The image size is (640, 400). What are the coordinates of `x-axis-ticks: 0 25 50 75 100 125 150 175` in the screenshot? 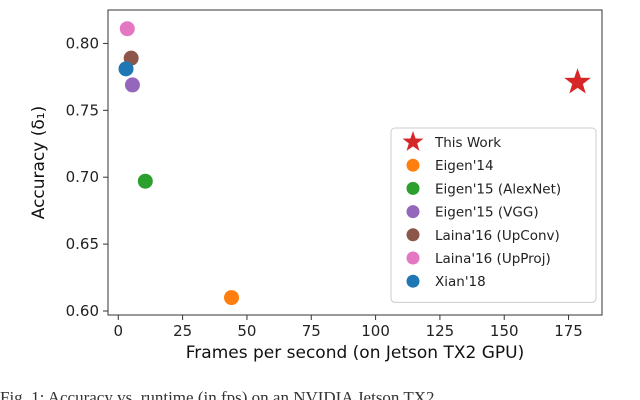 It's located at (348, 327).